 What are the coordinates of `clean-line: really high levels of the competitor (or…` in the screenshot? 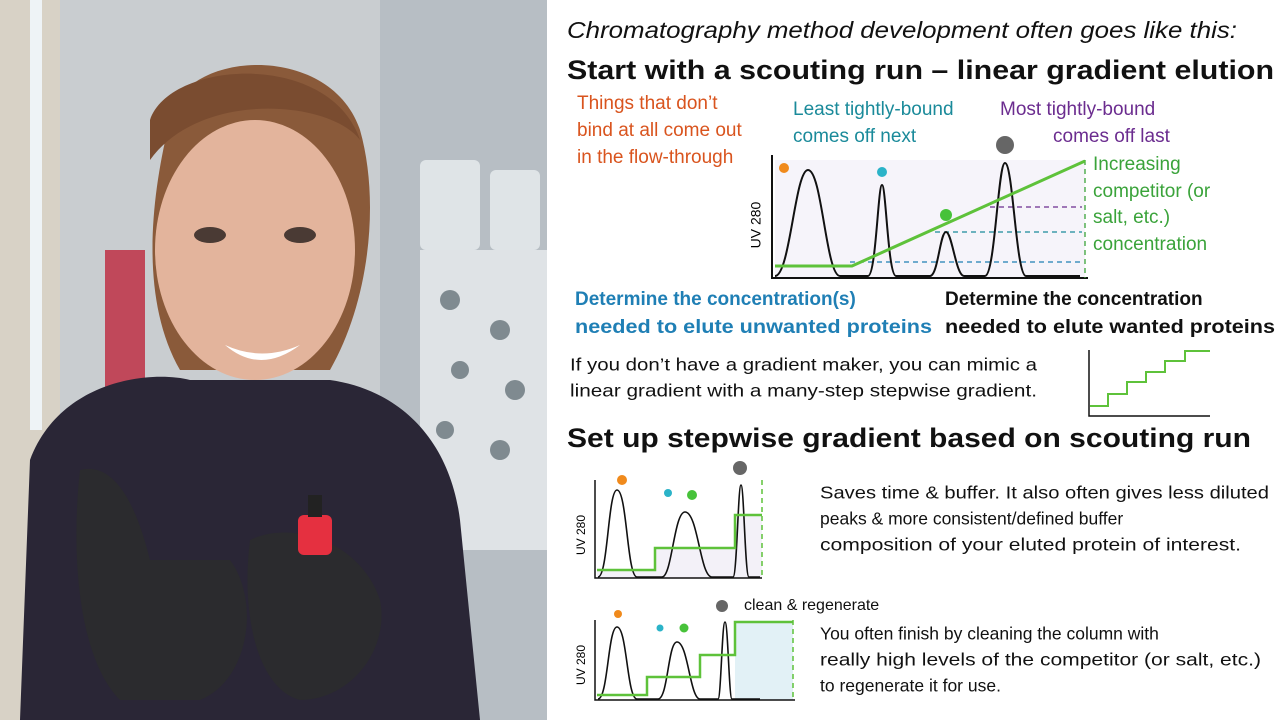 It's located at (1040, 660).